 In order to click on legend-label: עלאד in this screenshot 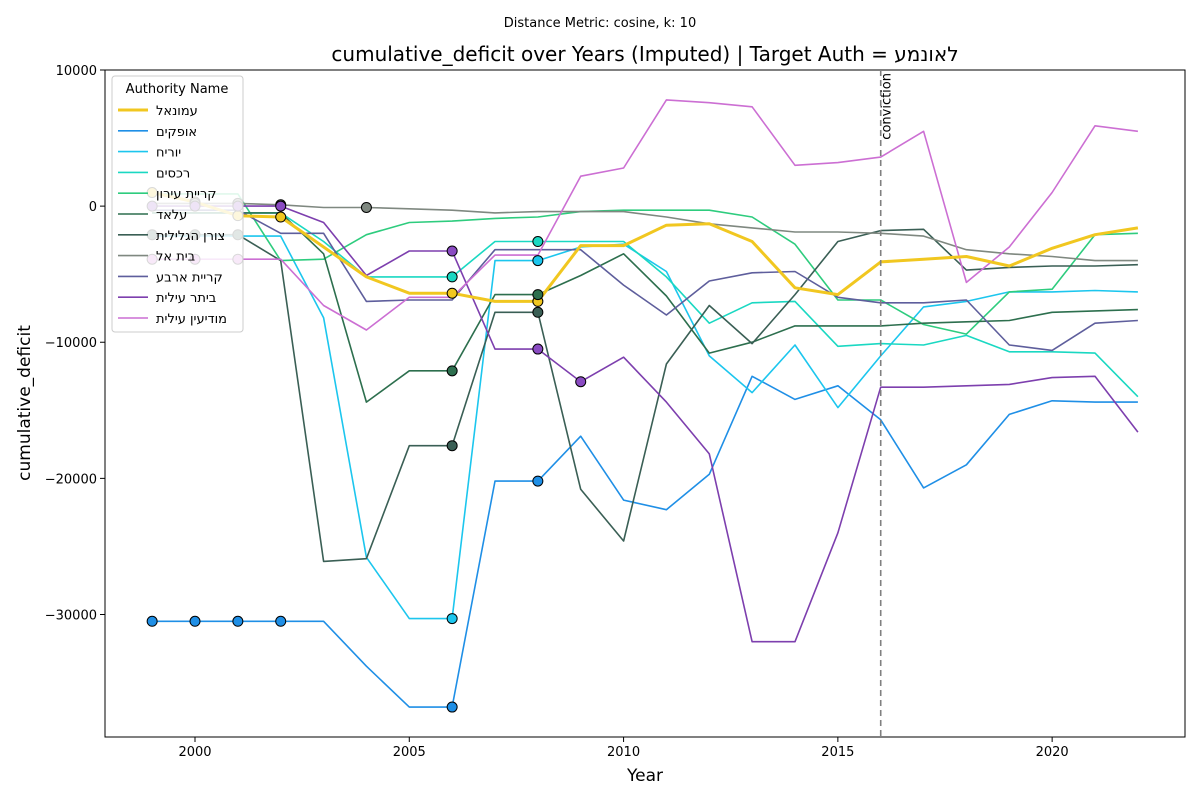, I will do `click(171, 215)`.